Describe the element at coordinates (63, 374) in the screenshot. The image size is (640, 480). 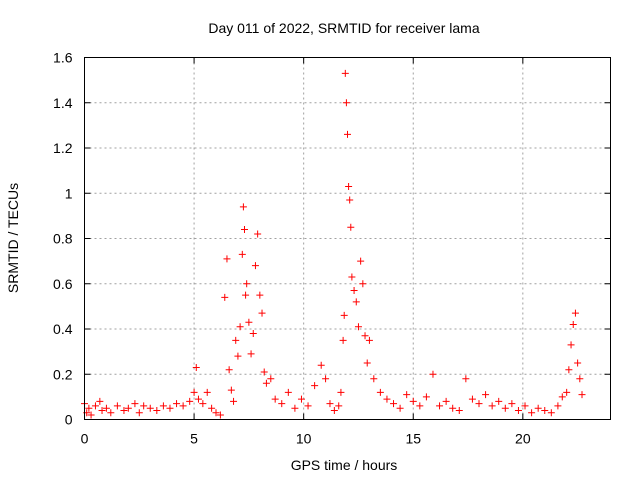
I see `y-tick-label: 0.2` at that location.